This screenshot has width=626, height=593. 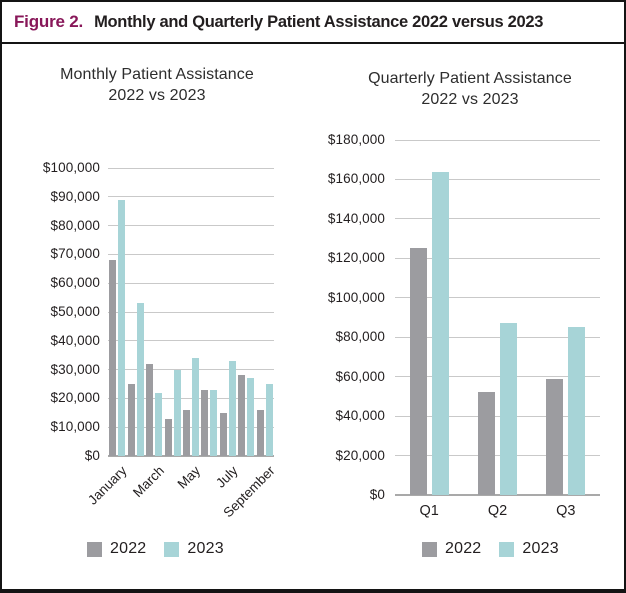 What do you see at coordinates (497, 511) in the screenshot?
I see `x-axis-category-label: Q2` at bounding box center [497, 511].